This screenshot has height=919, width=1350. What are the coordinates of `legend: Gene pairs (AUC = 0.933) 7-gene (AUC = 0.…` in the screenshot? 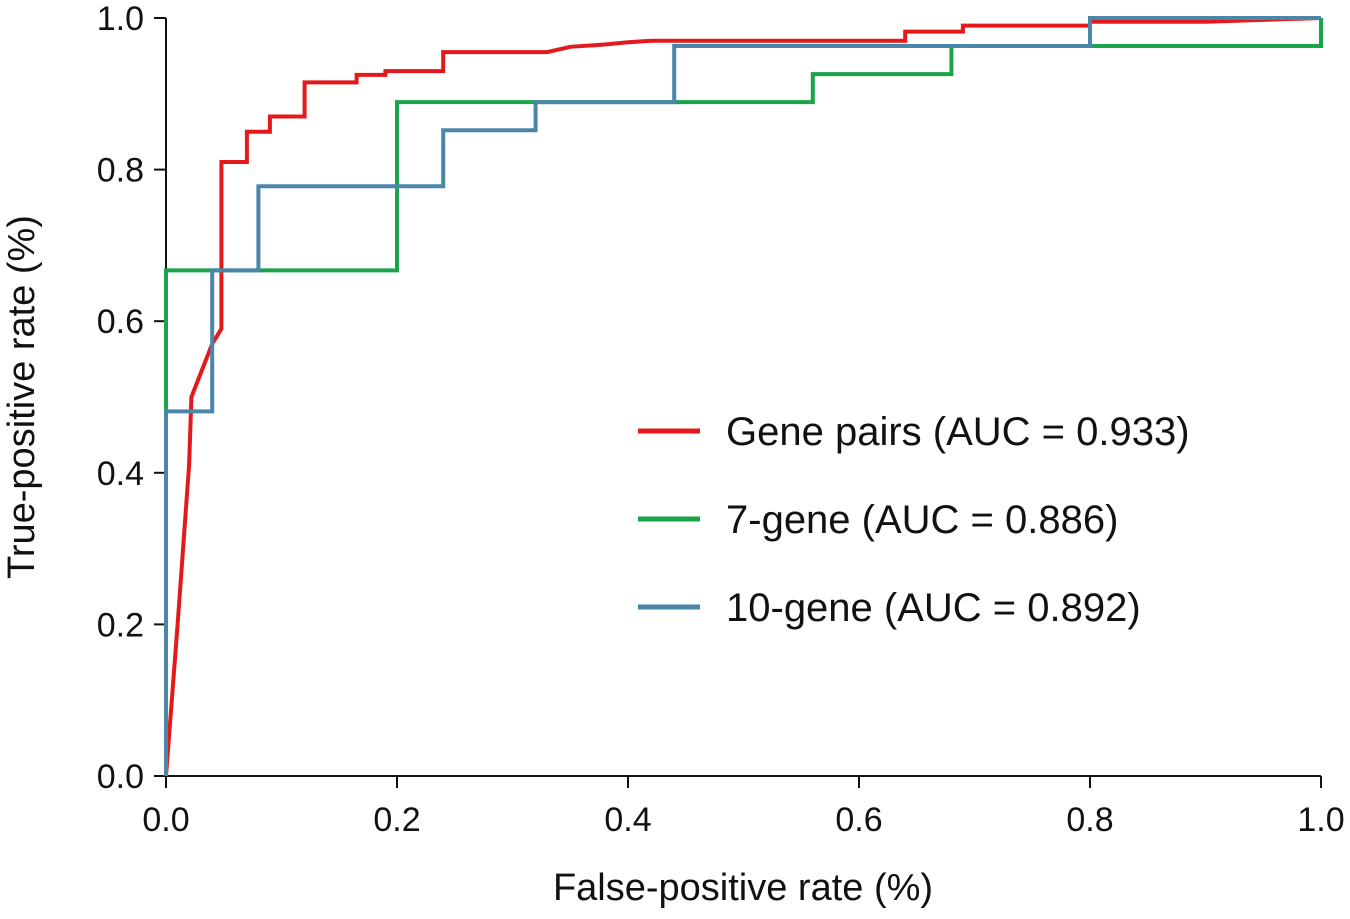 It's located at (914, 520).